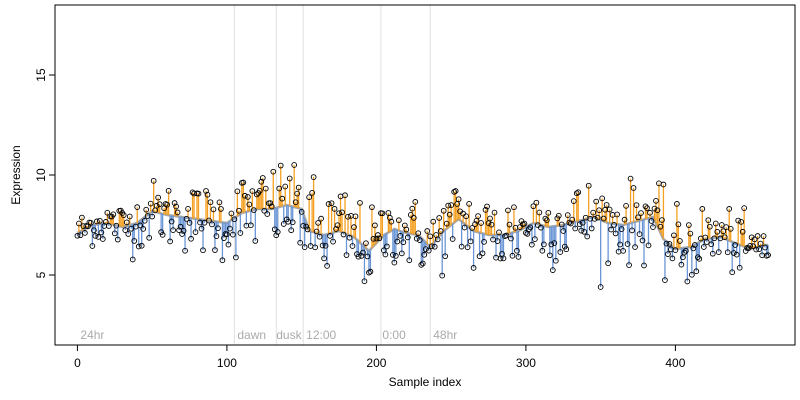 The height and width of the screenshot is (400, 800). What do you see at coordinates (268, 335) in the screenshot?
I see `event-annotations-layer: 24hr dawn dusk 12:00 0:00 48hr` at bounding box center [268, 335].